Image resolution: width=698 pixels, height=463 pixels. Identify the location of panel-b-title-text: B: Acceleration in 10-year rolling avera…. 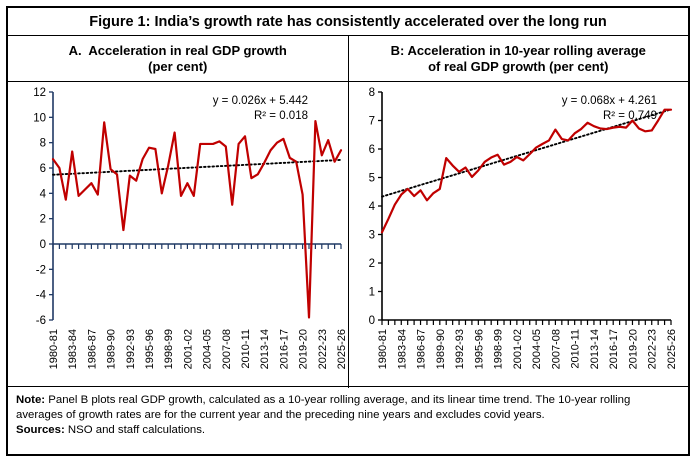
(518, 58).